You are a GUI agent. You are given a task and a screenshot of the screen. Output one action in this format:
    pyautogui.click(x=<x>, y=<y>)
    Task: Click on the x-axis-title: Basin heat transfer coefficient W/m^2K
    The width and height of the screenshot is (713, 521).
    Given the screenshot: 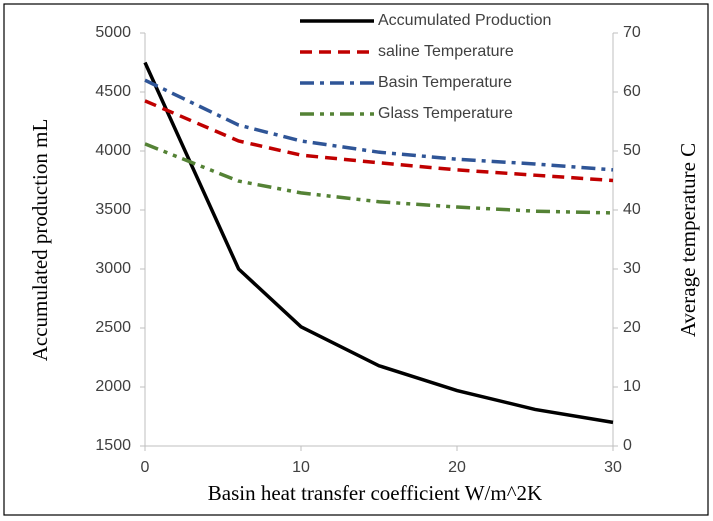 What is the action you would take?
    pyautogui.click(x=375, y=493)
    